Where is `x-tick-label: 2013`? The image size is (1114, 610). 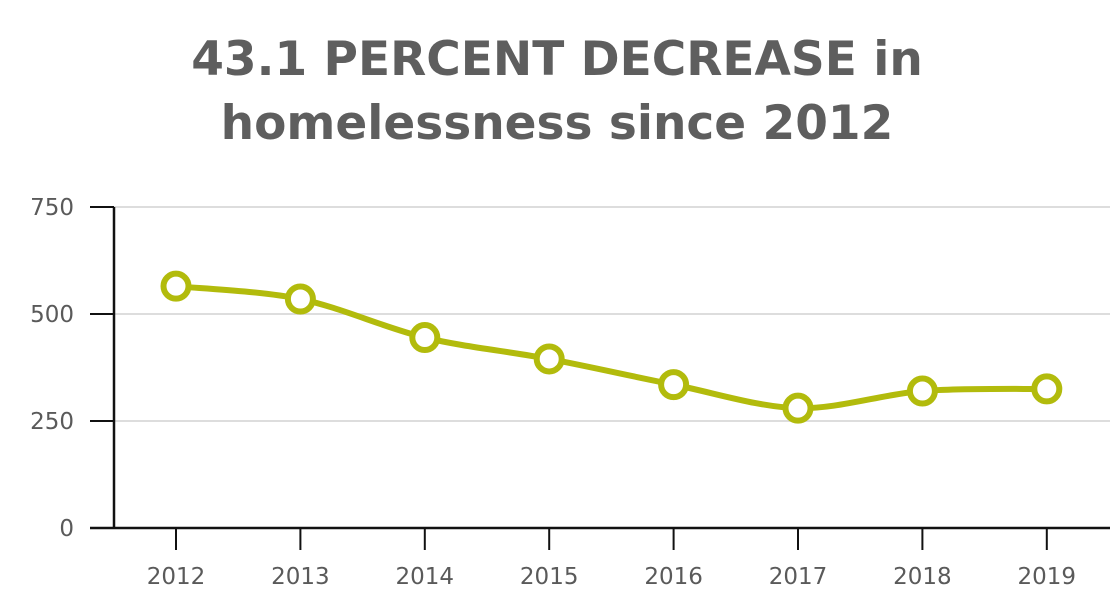
x-tick-label: 2013 is located at coordinates (300, 577).